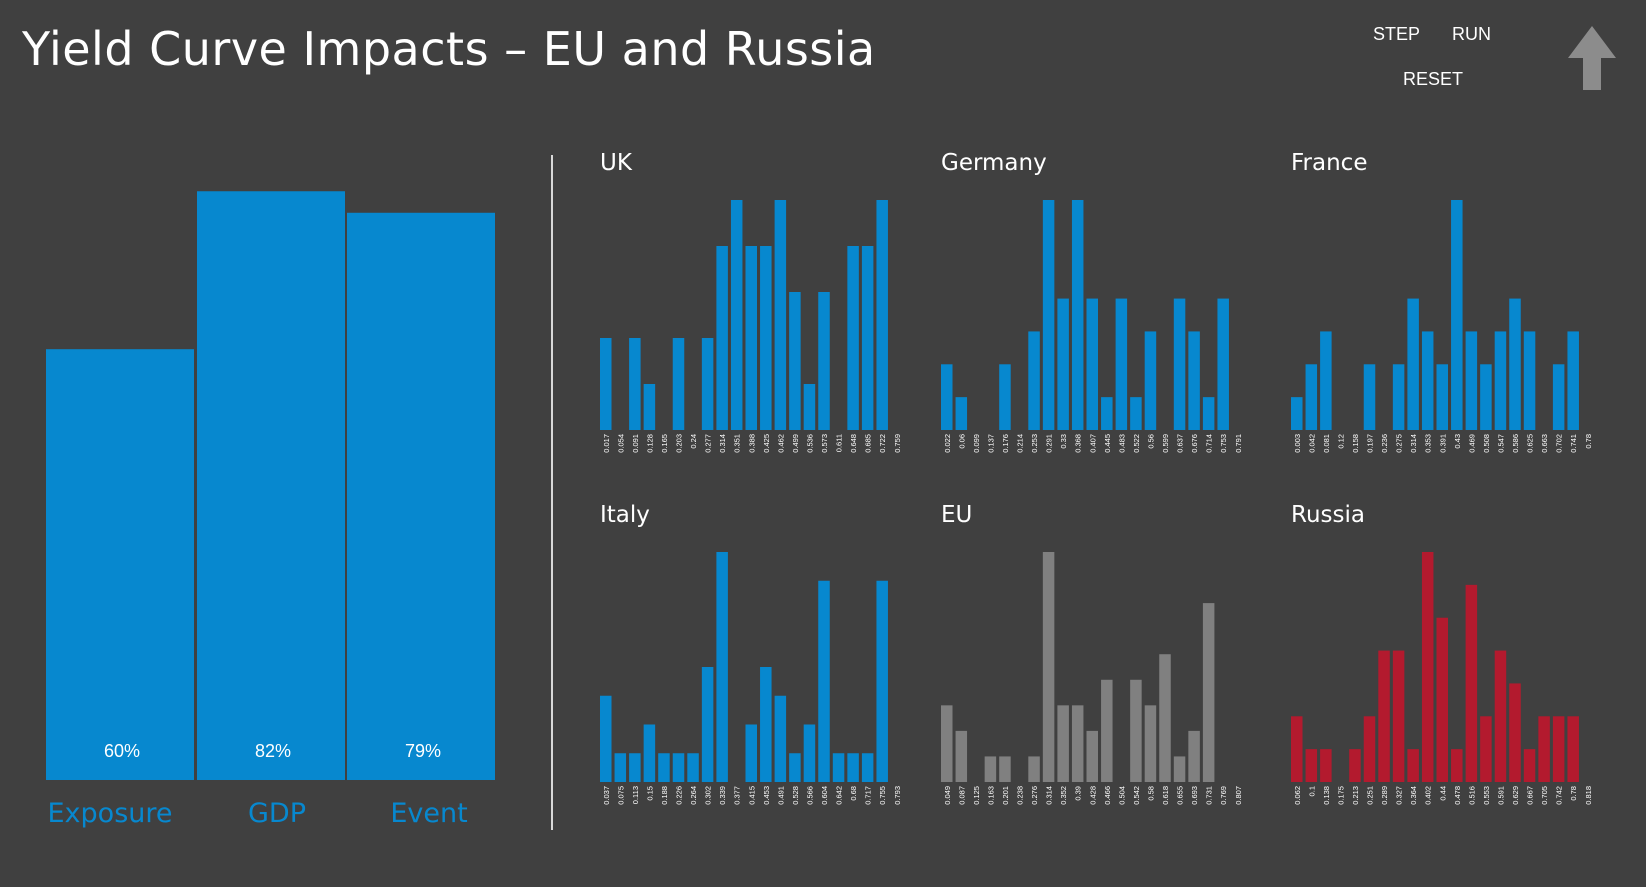 This screenshot has width=1646, height=887. Describe the element at coordinates (1370, 795) in the screenshot. I see `russia-tick-label-5: 0.251` at that location.